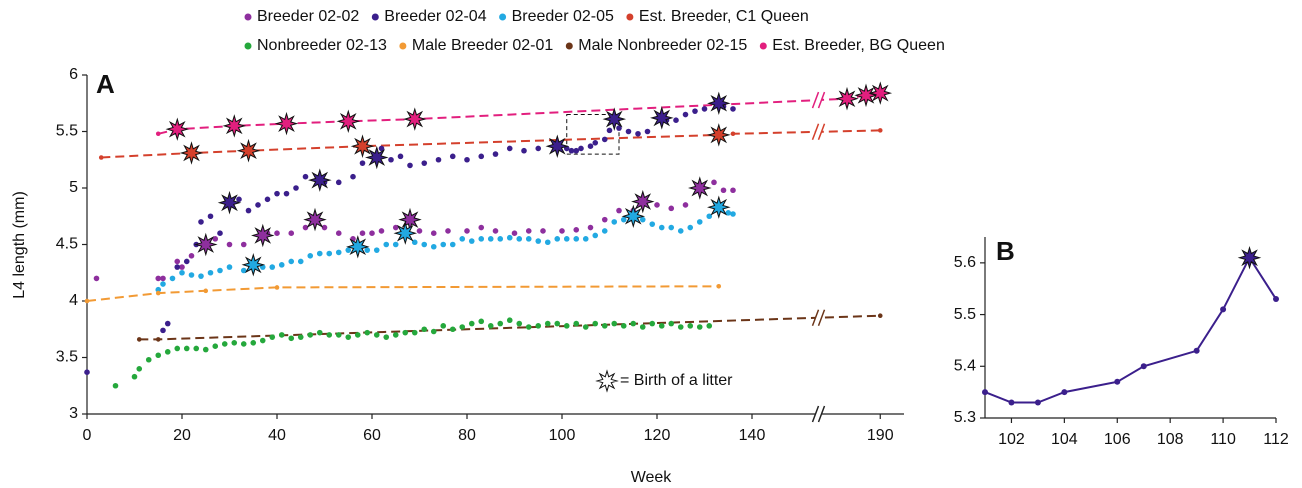 Image resolution: width=1302 pixels, height=488 pixels. Describe the element at coordinates (858, 45) in the screenshot. I see `legend-label: Est. Breeder, BG Queen` at that location.